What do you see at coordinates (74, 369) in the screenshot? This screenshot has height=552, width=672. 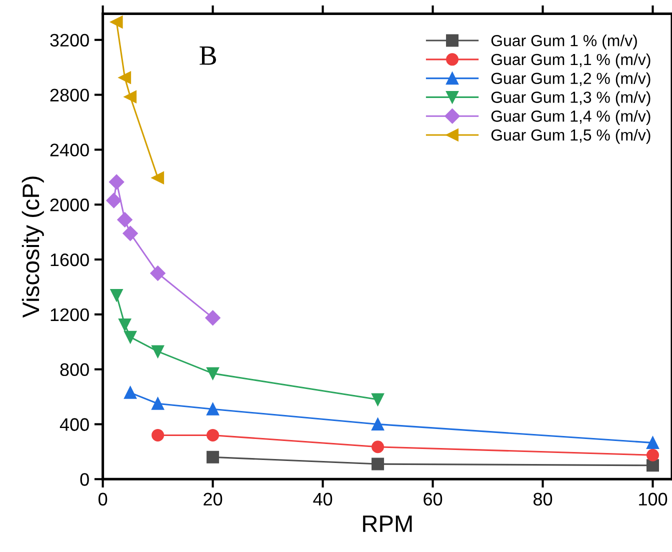 I see `y-tick-label: 800` at bounding box center [74, 369].